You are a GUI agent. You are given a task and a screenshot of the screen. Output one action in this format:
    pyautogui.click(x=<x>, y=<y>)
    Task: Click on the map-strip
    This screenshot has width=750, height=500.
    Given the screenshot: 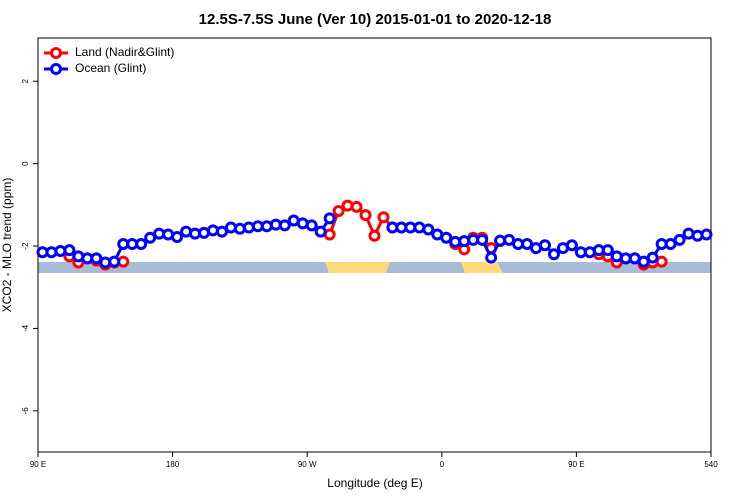 What is the action you would take?
    pyautogui.click(x=374, y=267)
    